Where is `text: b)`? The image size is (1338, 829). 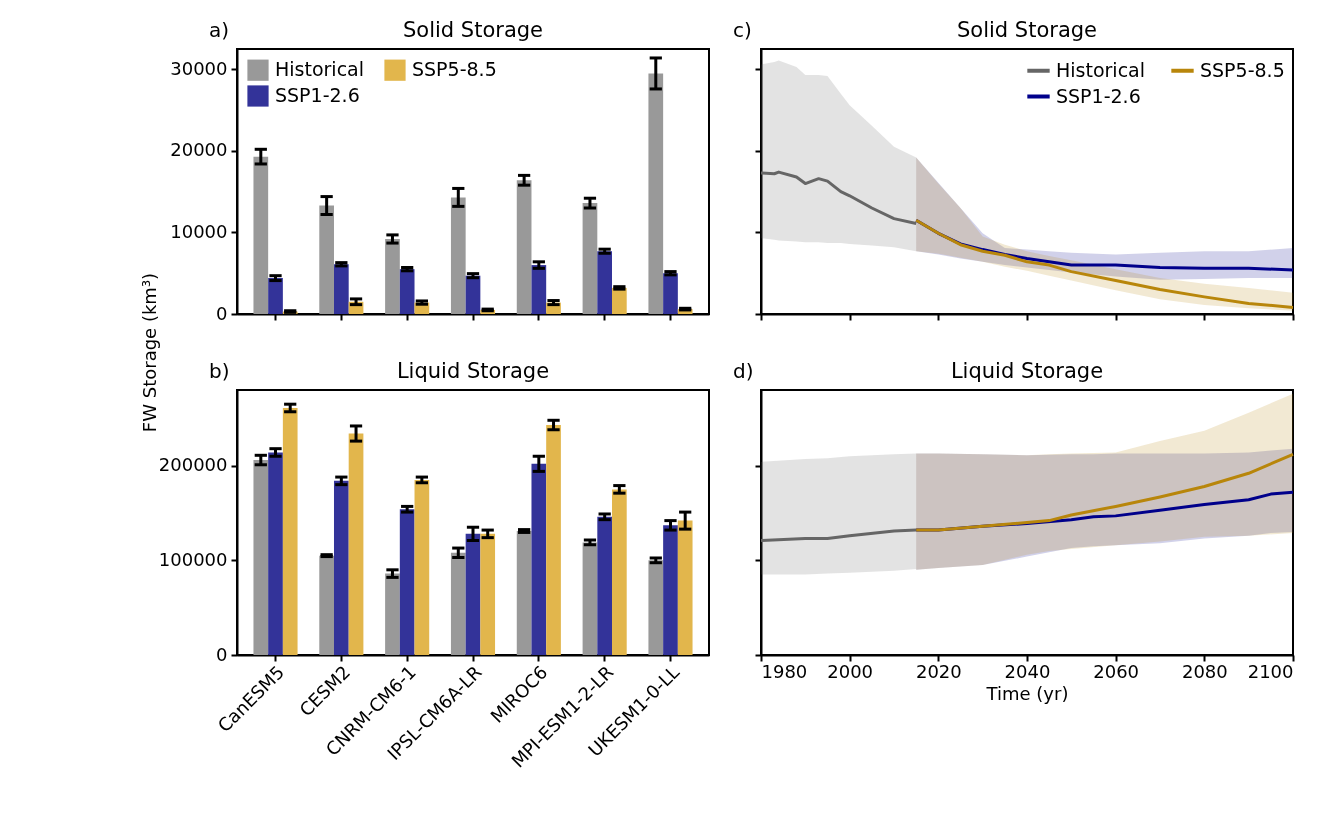
text: b) is located at coordinates (219, 371).